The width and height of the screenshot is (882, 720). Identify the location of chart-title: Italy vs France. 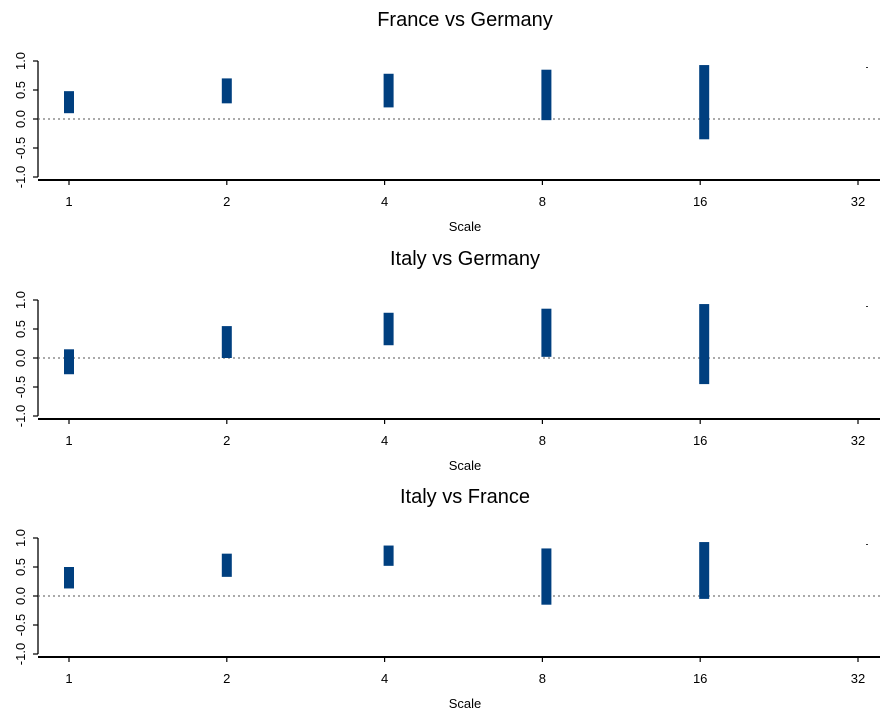
(465, 497).